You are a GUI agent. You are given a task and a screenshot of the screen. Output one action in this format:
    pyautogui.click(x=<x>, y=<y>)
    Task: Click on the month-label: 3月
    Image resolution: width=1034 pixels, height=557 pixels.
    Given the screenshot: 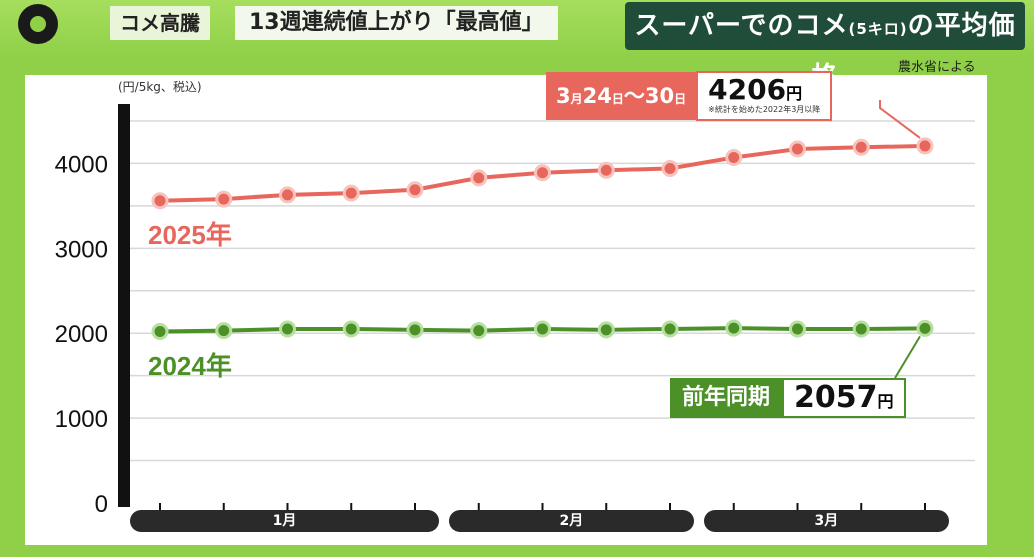 What is the action you would take?
    pyautogui.click(x=826, y=521)
    